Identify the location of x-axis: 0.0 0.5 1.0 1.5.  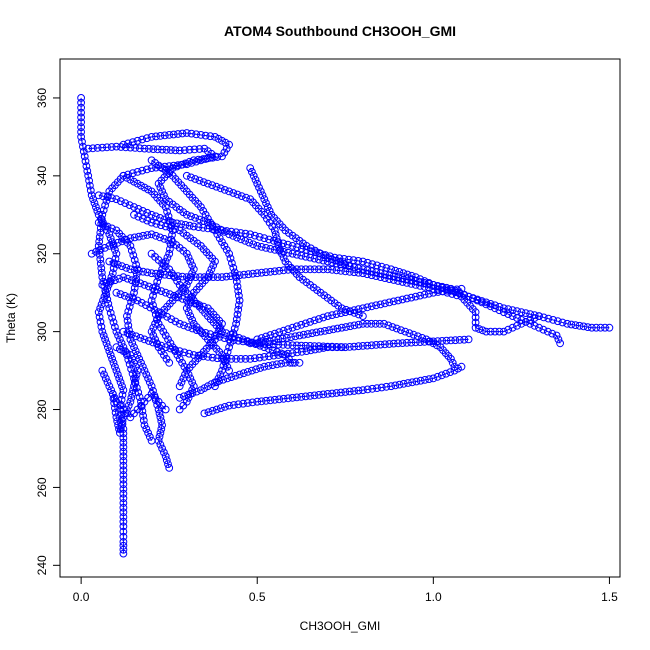
(345, 590).